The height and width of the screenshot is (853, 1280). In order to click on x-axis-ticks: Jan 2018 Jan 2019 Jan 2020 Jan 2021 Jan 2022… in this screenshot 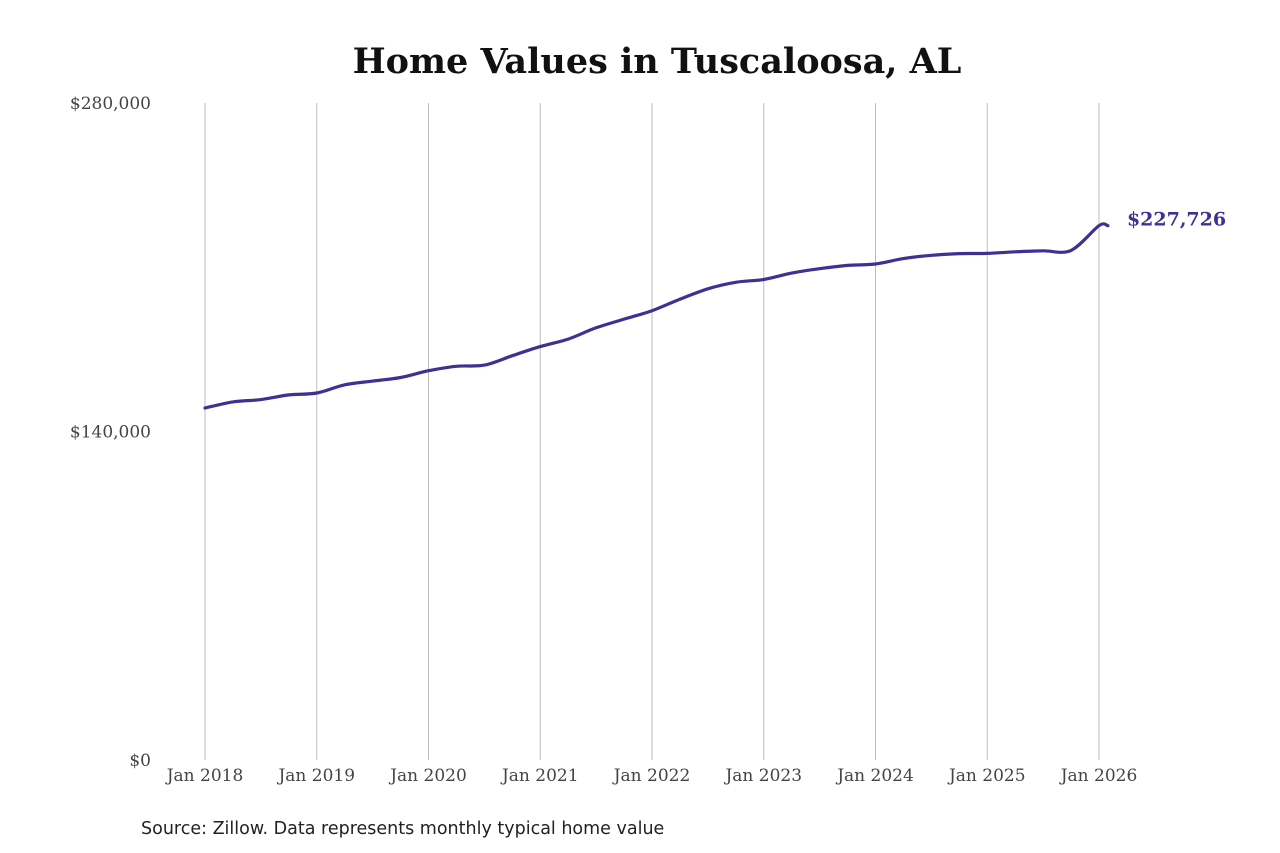, I will do `click(651, 776)`.